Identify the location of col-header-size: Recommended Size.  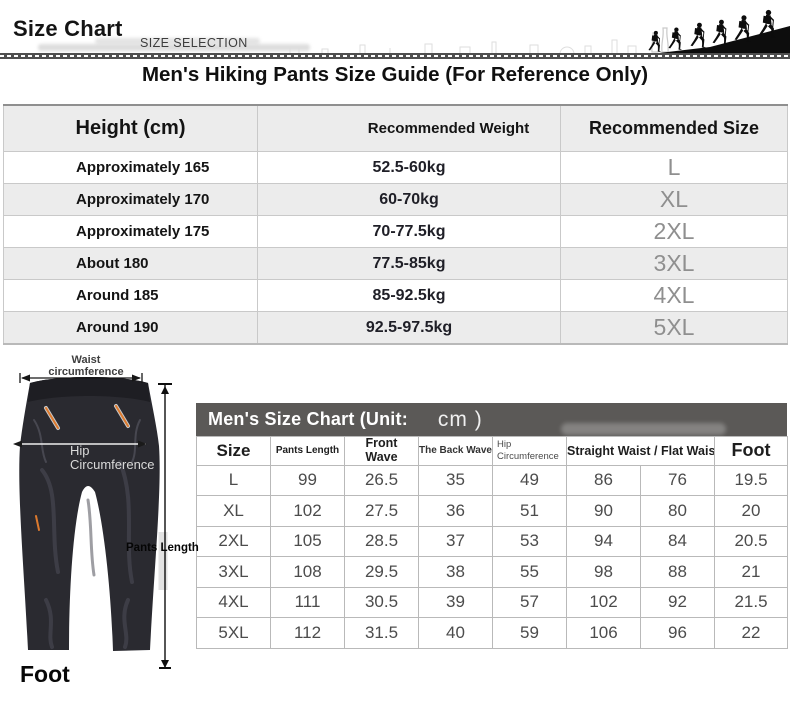
(674, 128).